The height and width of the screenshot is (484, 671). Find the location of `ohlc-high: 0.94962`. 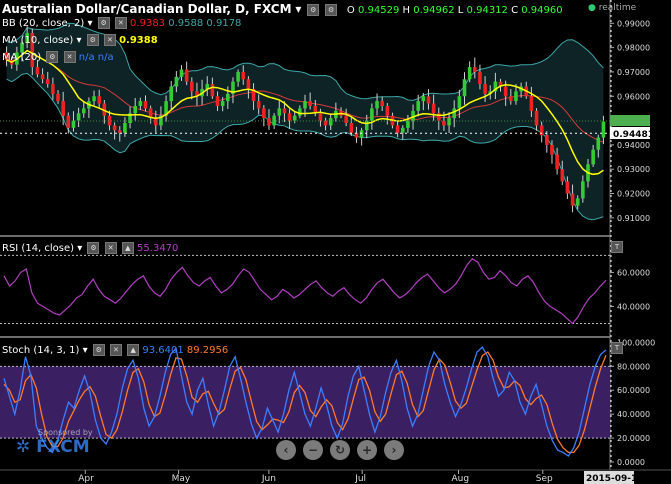

ohlc-high: 0.94962 is located at coordinates (434, 10).